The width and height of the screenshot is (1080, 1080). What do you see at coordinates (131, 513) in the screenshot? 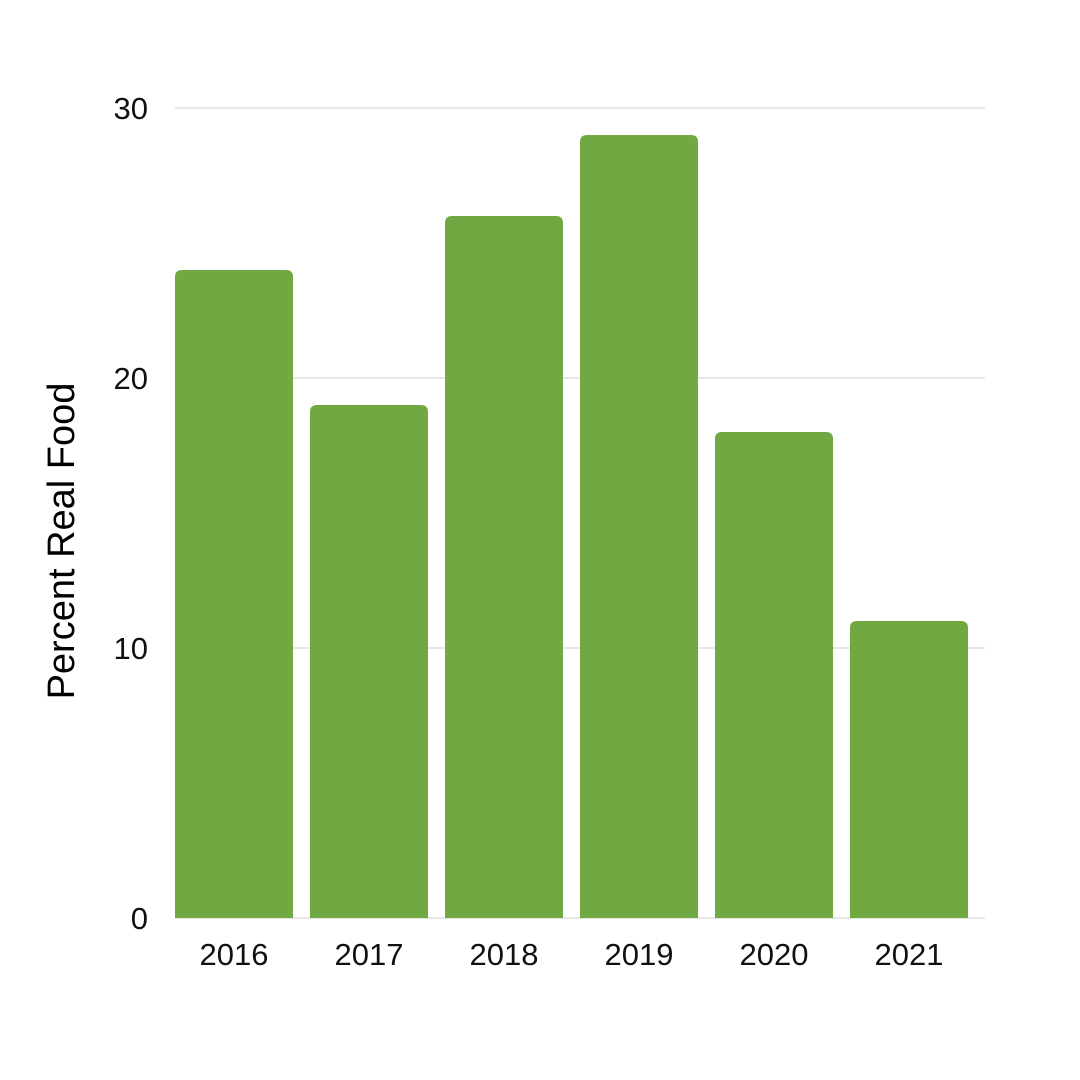
I see `y-axis-ticks: 0 10 20 30` at bounding box center [131, 513].